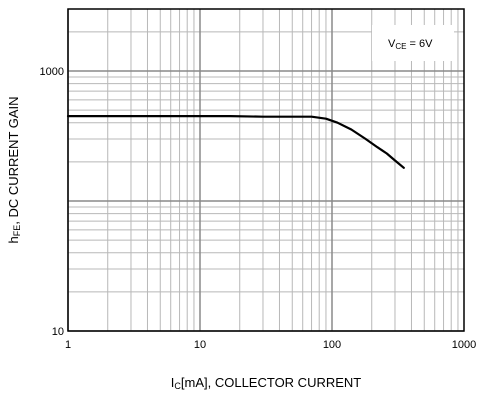 The width and height of the screenshot is (481, 396). I want to click on y-axis-title-sub: FE, so click(17, 231).